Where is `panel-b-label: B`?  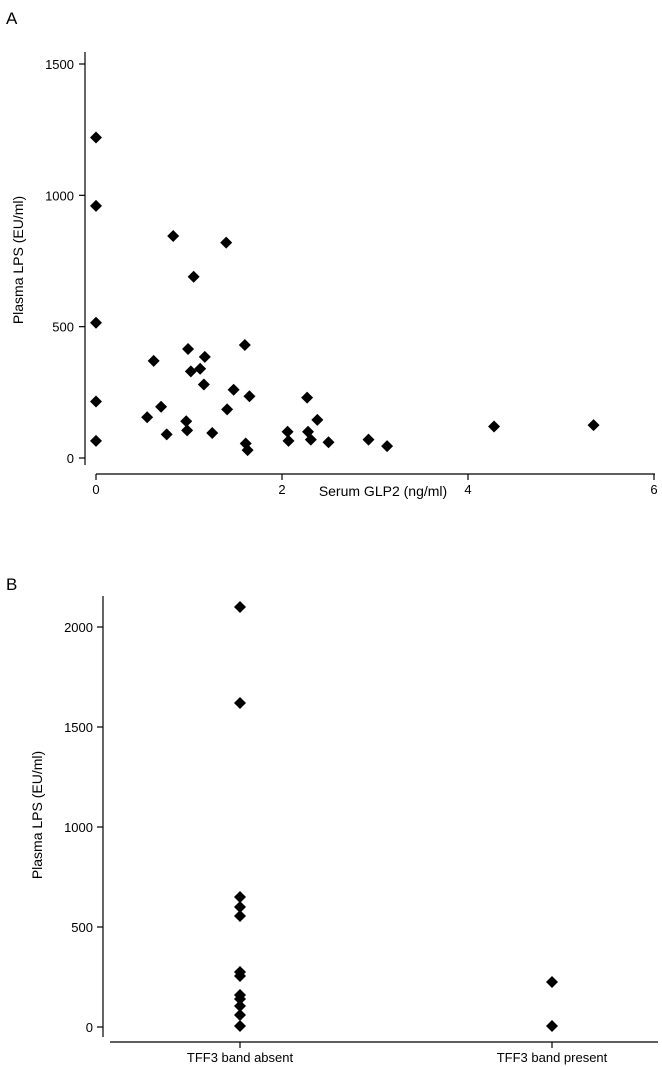
panel-b-label: B is located at coordinates (11, 584).